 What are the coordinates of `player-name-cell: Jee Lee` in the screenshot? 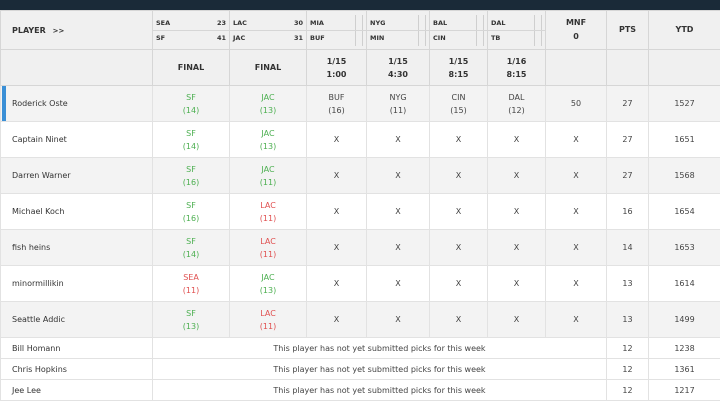 It's located at (76, 390).